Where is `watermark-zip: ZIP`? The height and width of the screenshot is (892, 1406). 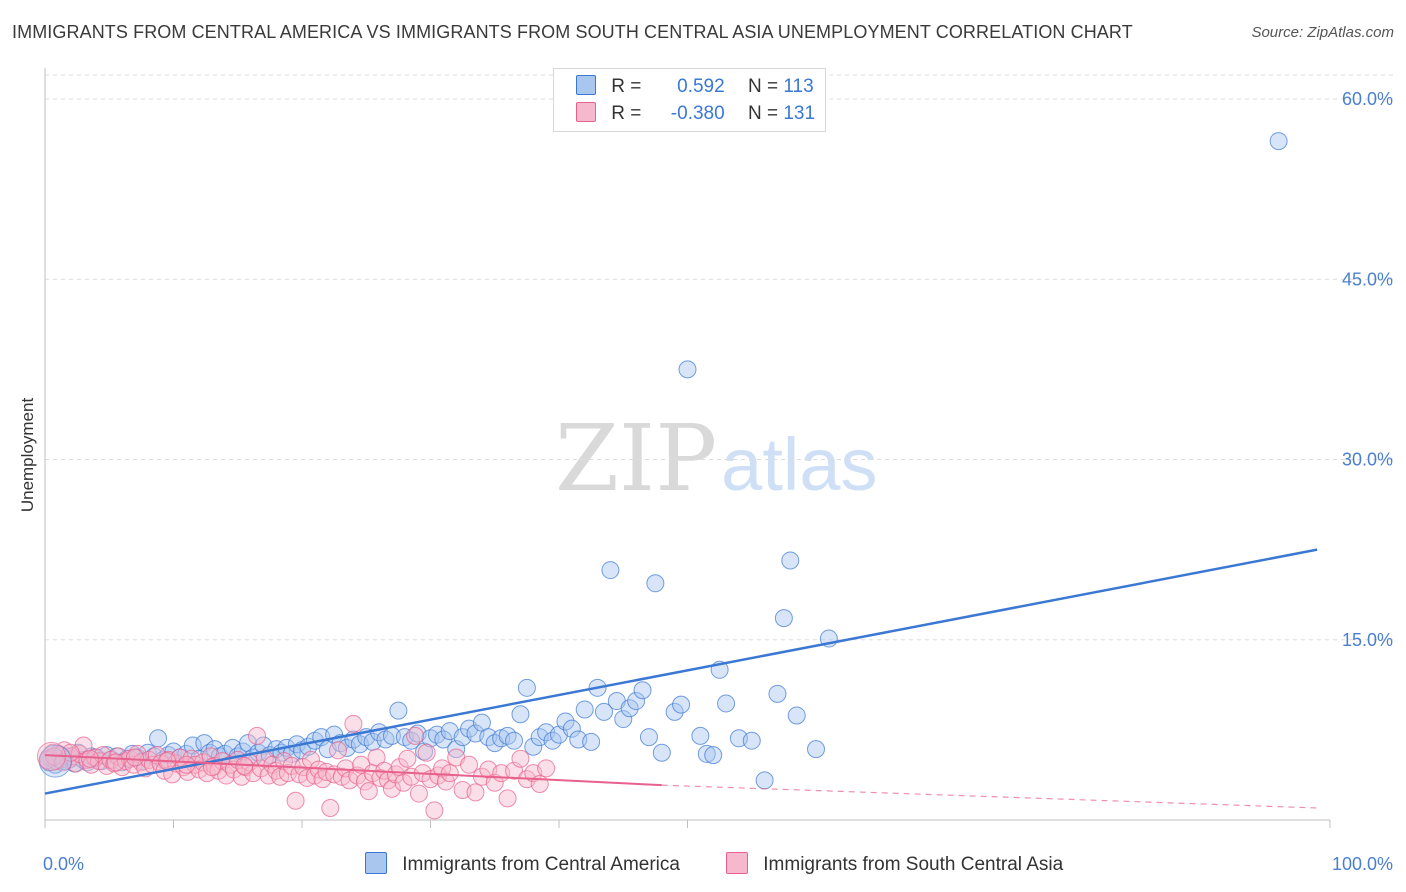
watermark-zip: ZIP is located at coordinates (636, 458).